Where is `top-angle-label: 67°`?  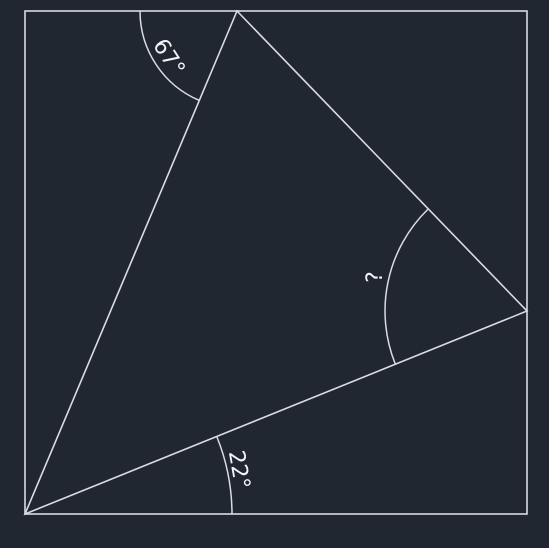 top-angle-label: 67° is located at coordinates (168, 58).